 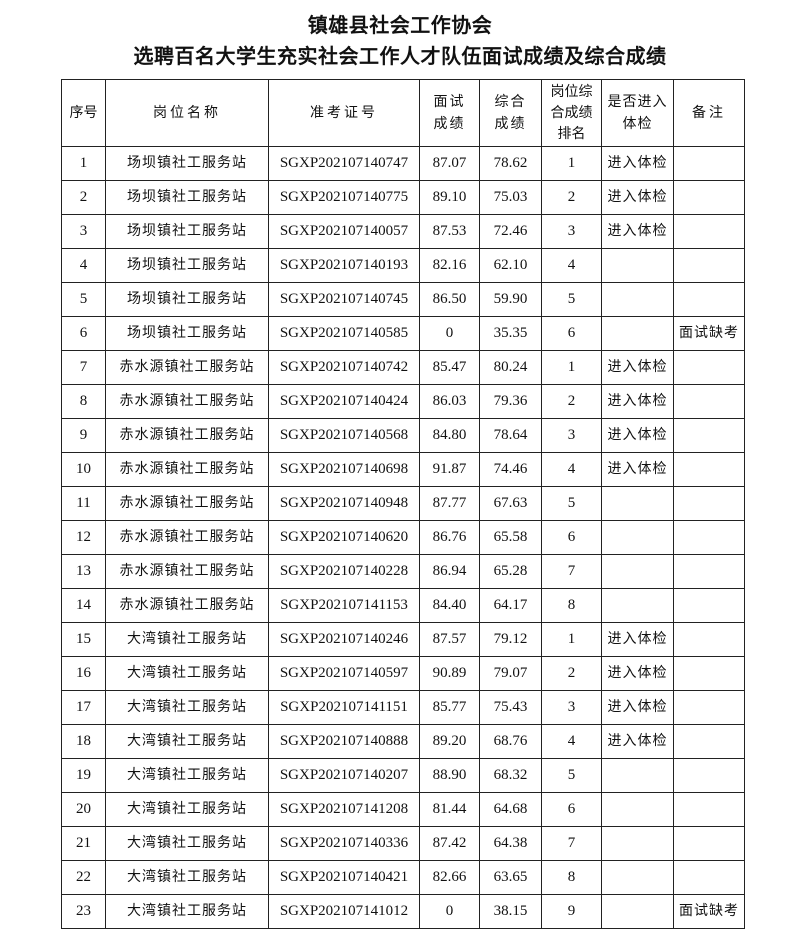 What do you see at coordinates (344, 231) in the screenshot?
I see `cell-ticket: SGXP202107140057` at bounding box center [344, 231].